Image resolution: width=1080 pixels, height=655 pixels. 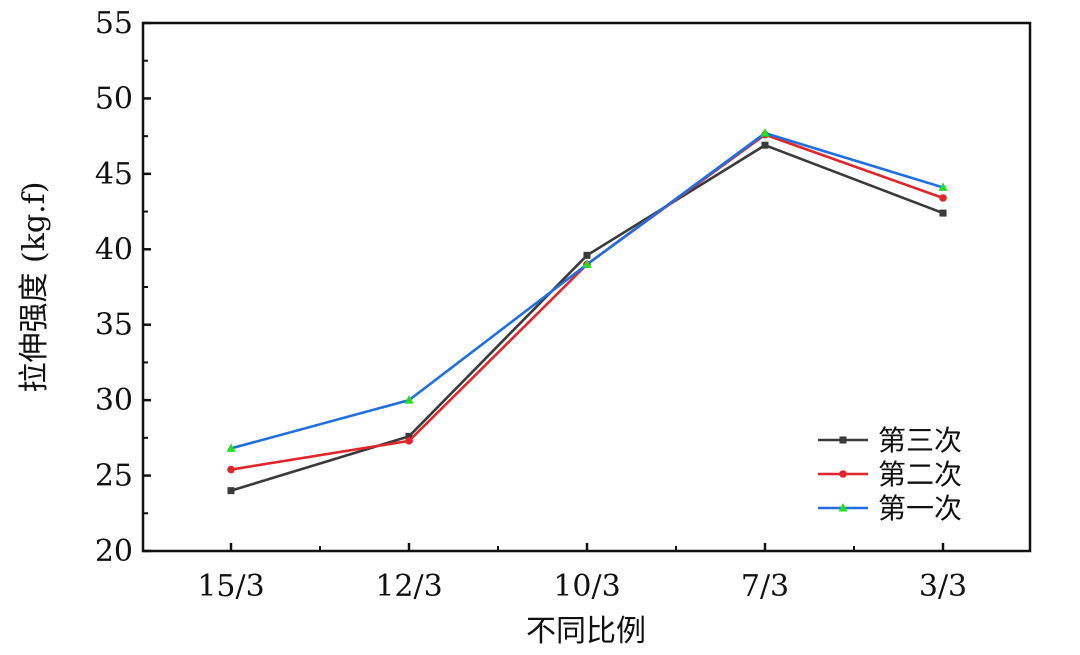 What do you see at coordinates (114, 325) in the screenshot?
I see `y-tick-label: 35` at bounding box center [114, 325].